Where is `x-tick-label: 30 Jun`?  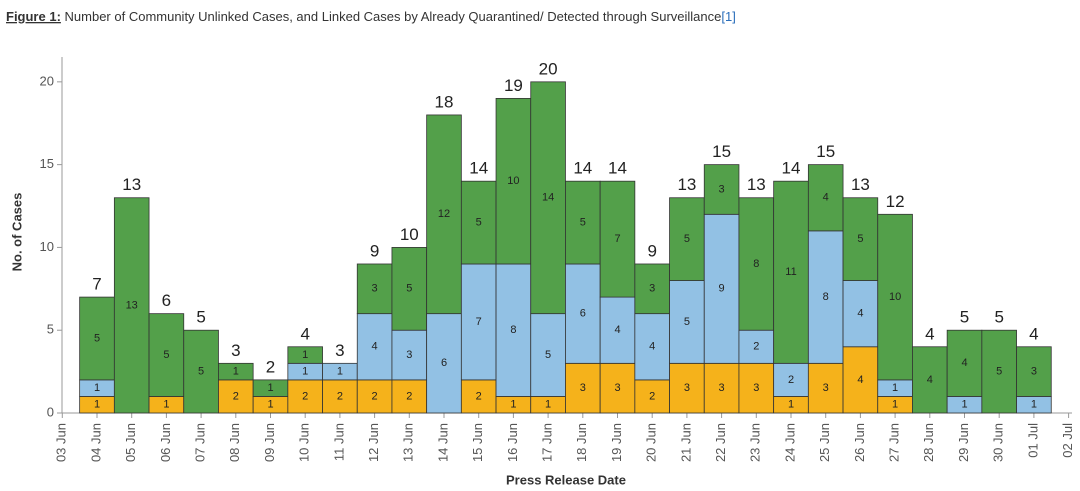
x-tick-label: 30 Jun is located at coordinates (998, 442).